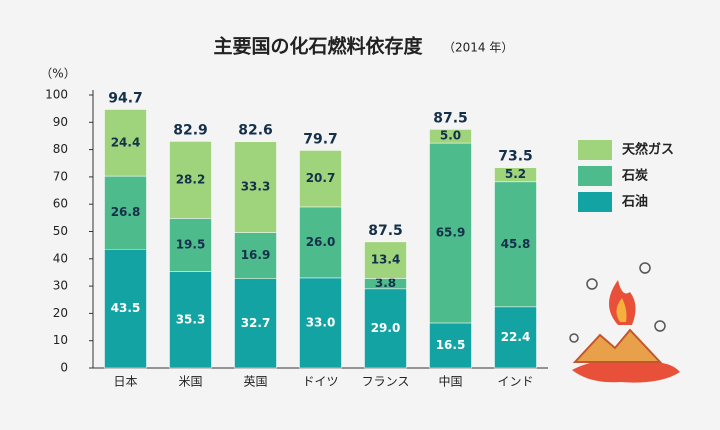 The width and height of the screenshot is (720, 430). What do you see at coordinates (60, 258) in the screenshot?
I see `y-tick-label: 40` at bounding box center [60, 258].